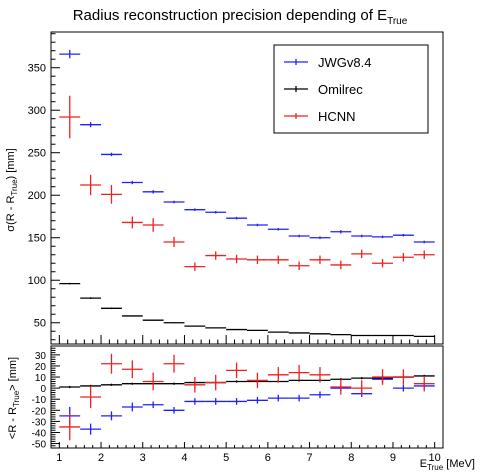  I want to click on y-tick-label: 0, so click(43, 389).